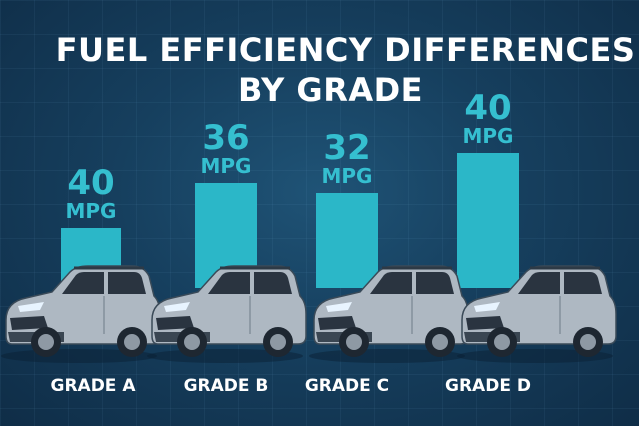  Describe the element at coordinates (345, 50) in the screenshot. I see `chart-title-line-1: FUEL EFFICIENCY DIFFERENCES` at that location.